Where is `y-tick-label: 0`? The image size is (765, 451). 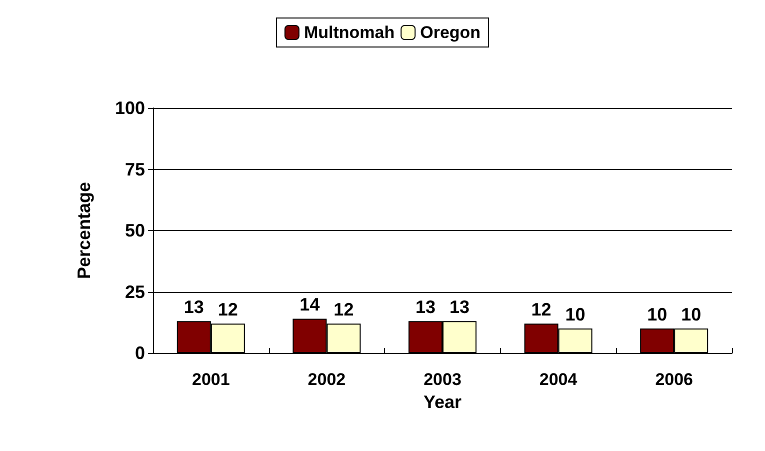 y-tick-label: 0 is located at coordinates (139, 353).